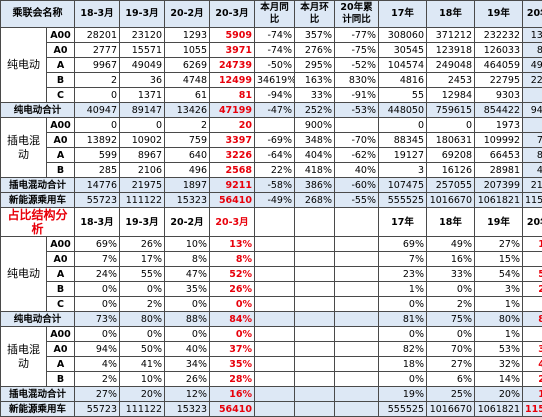 Image resolution: width=542 pixels, height=417 pixels. I want to click on nev-total-row-label: 新能源乘用车, so click(38, 200).